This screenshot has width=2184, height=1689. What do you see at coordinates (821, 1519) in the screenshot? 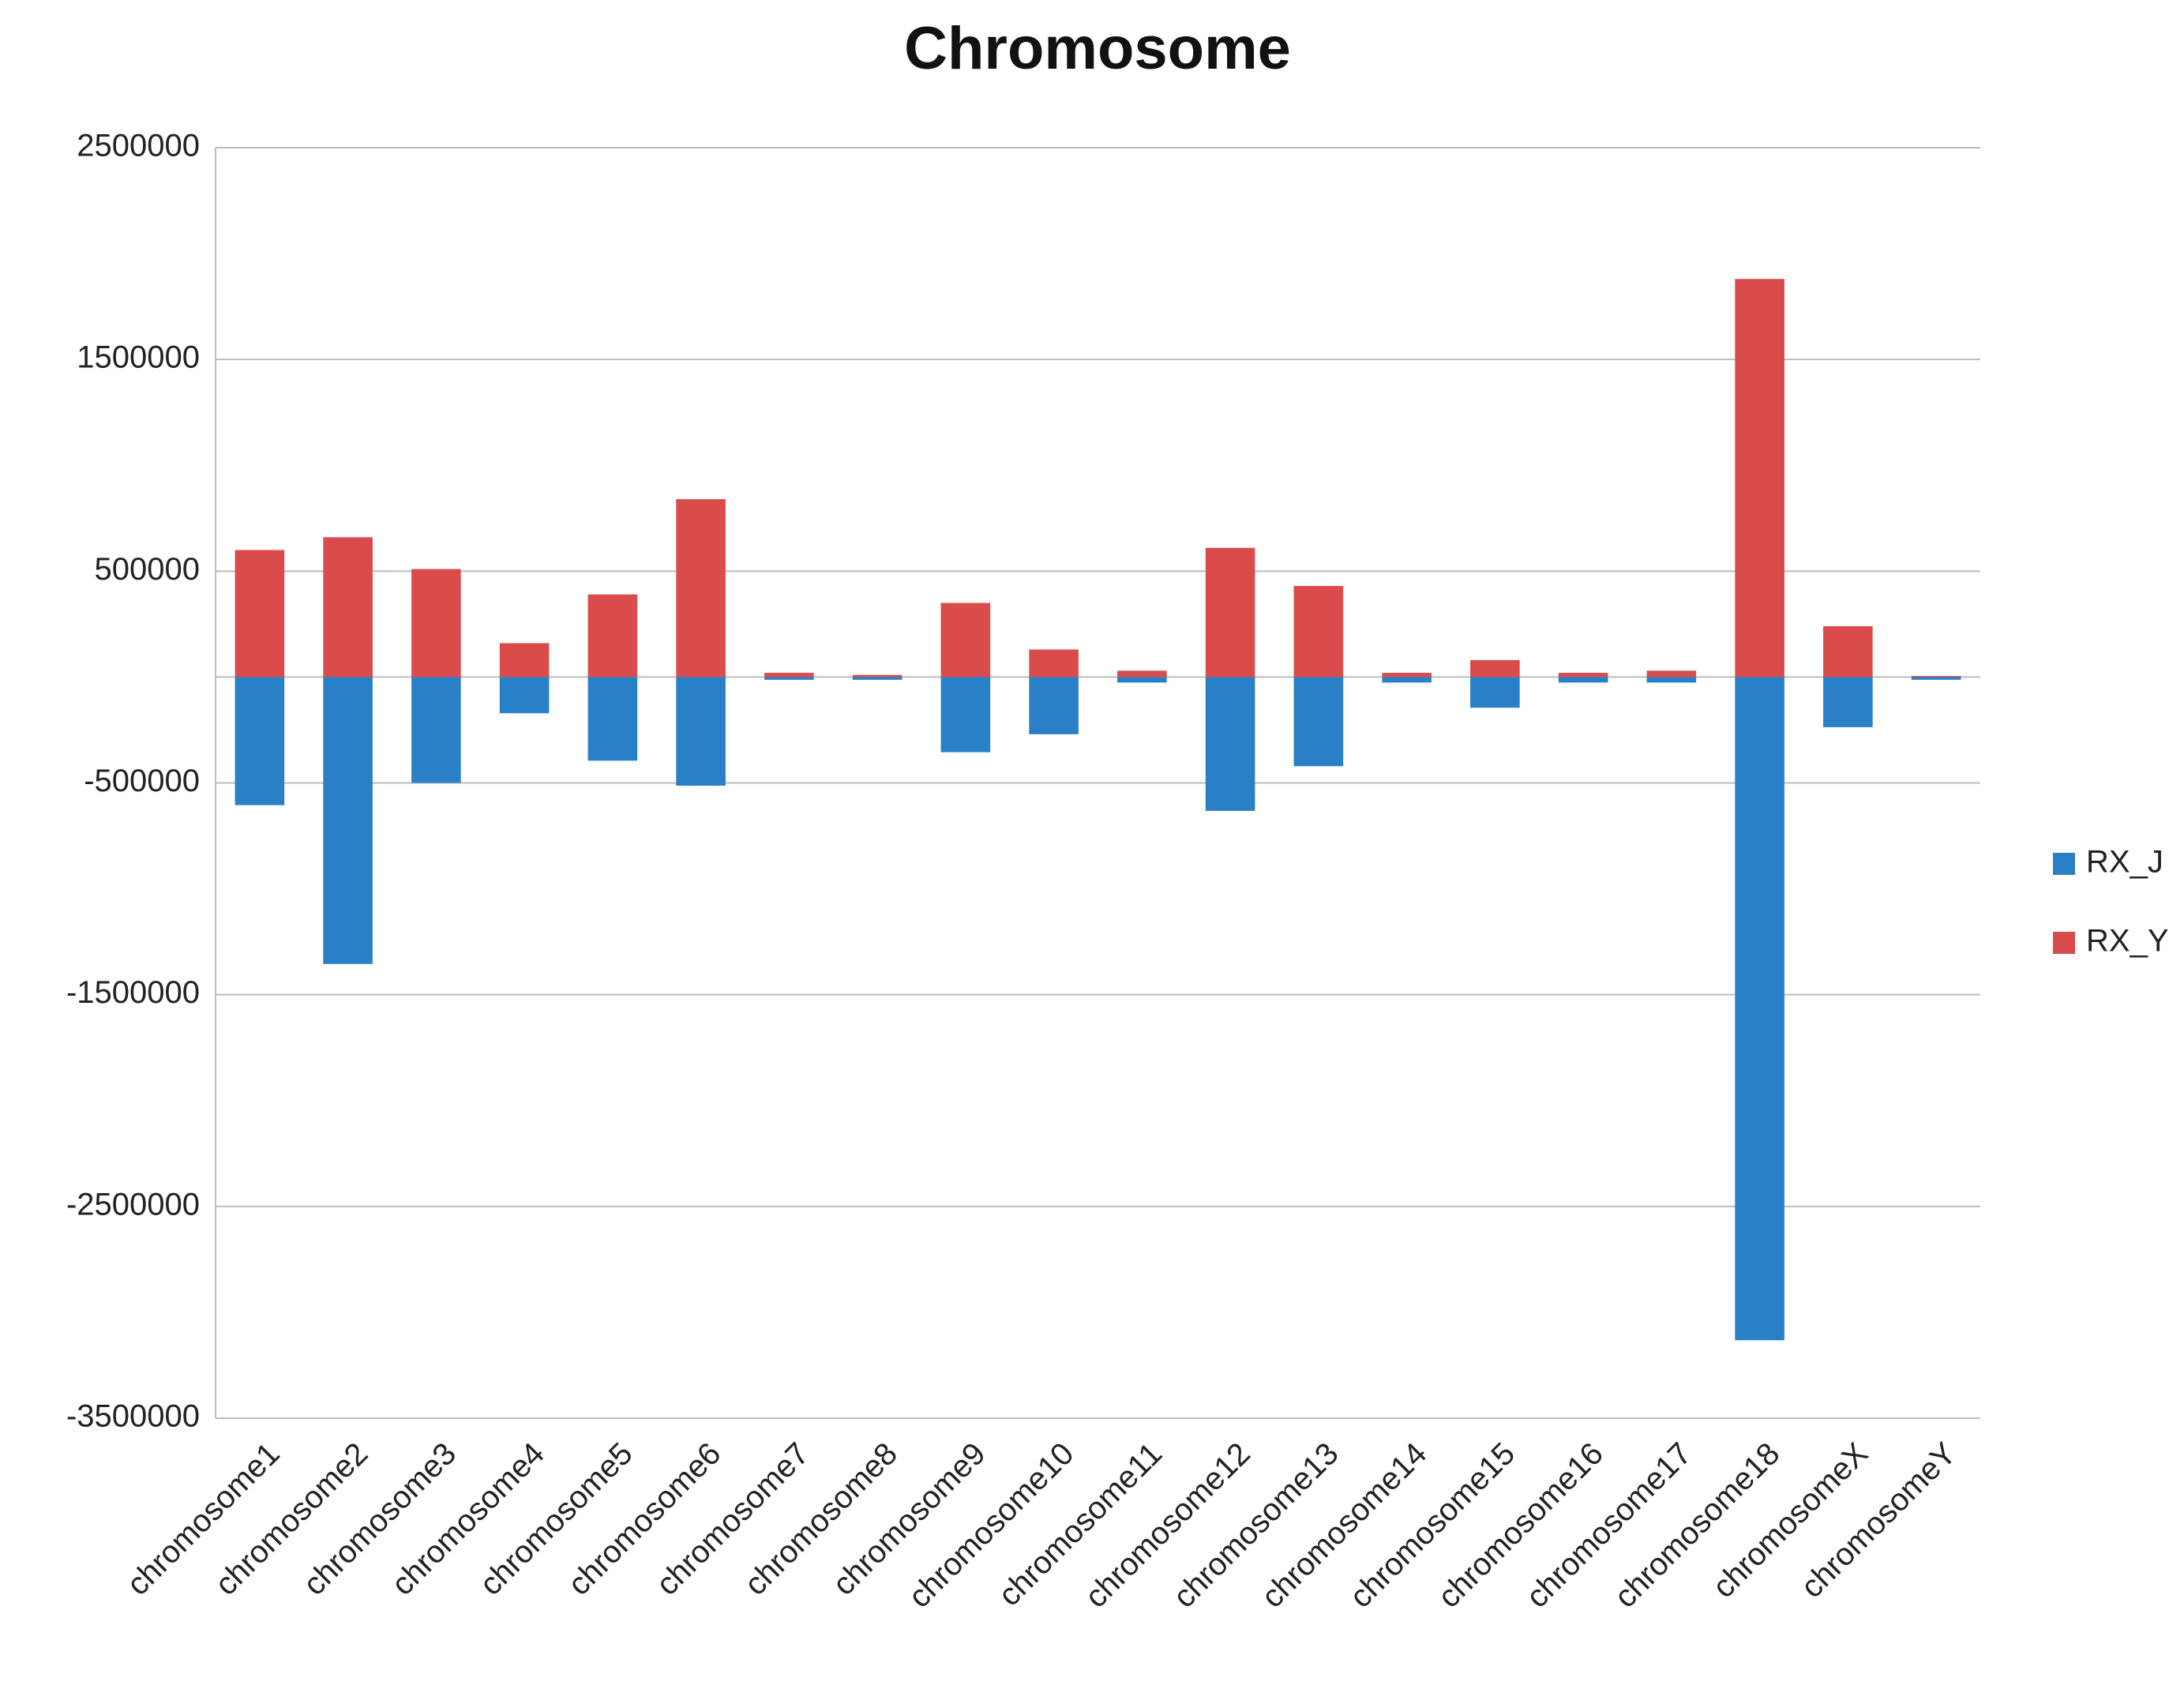
I see `x-tick-label: chromosome8` at bounding box center [821, 1519].